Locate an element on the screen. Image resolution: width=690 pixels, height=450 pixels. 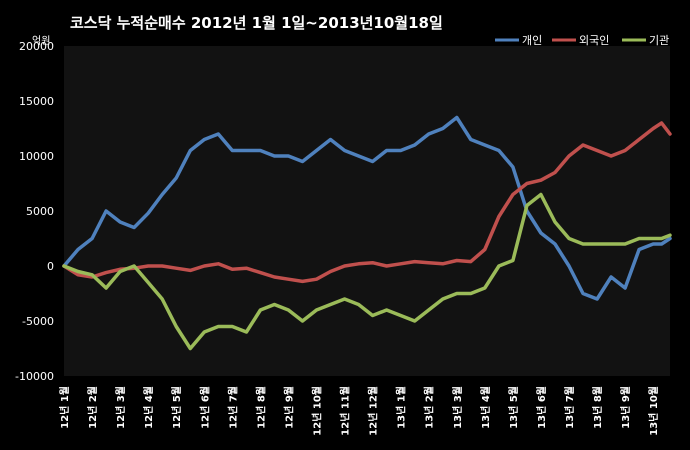
x-tick-label: 12년 1월 is located at coordinates (64, 407).